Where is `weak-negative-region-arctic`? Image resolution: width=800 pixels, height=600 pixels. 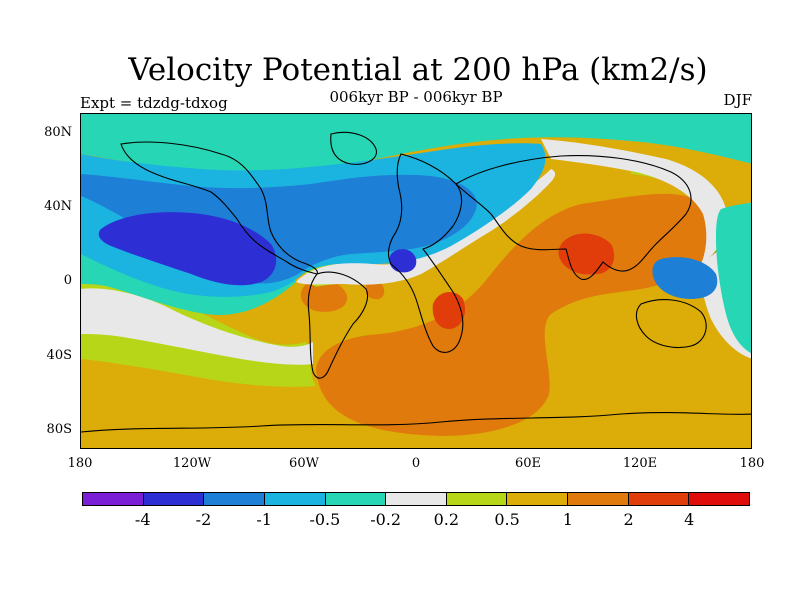
weak-negative-region-arctic is located at coordinates (416, 143).